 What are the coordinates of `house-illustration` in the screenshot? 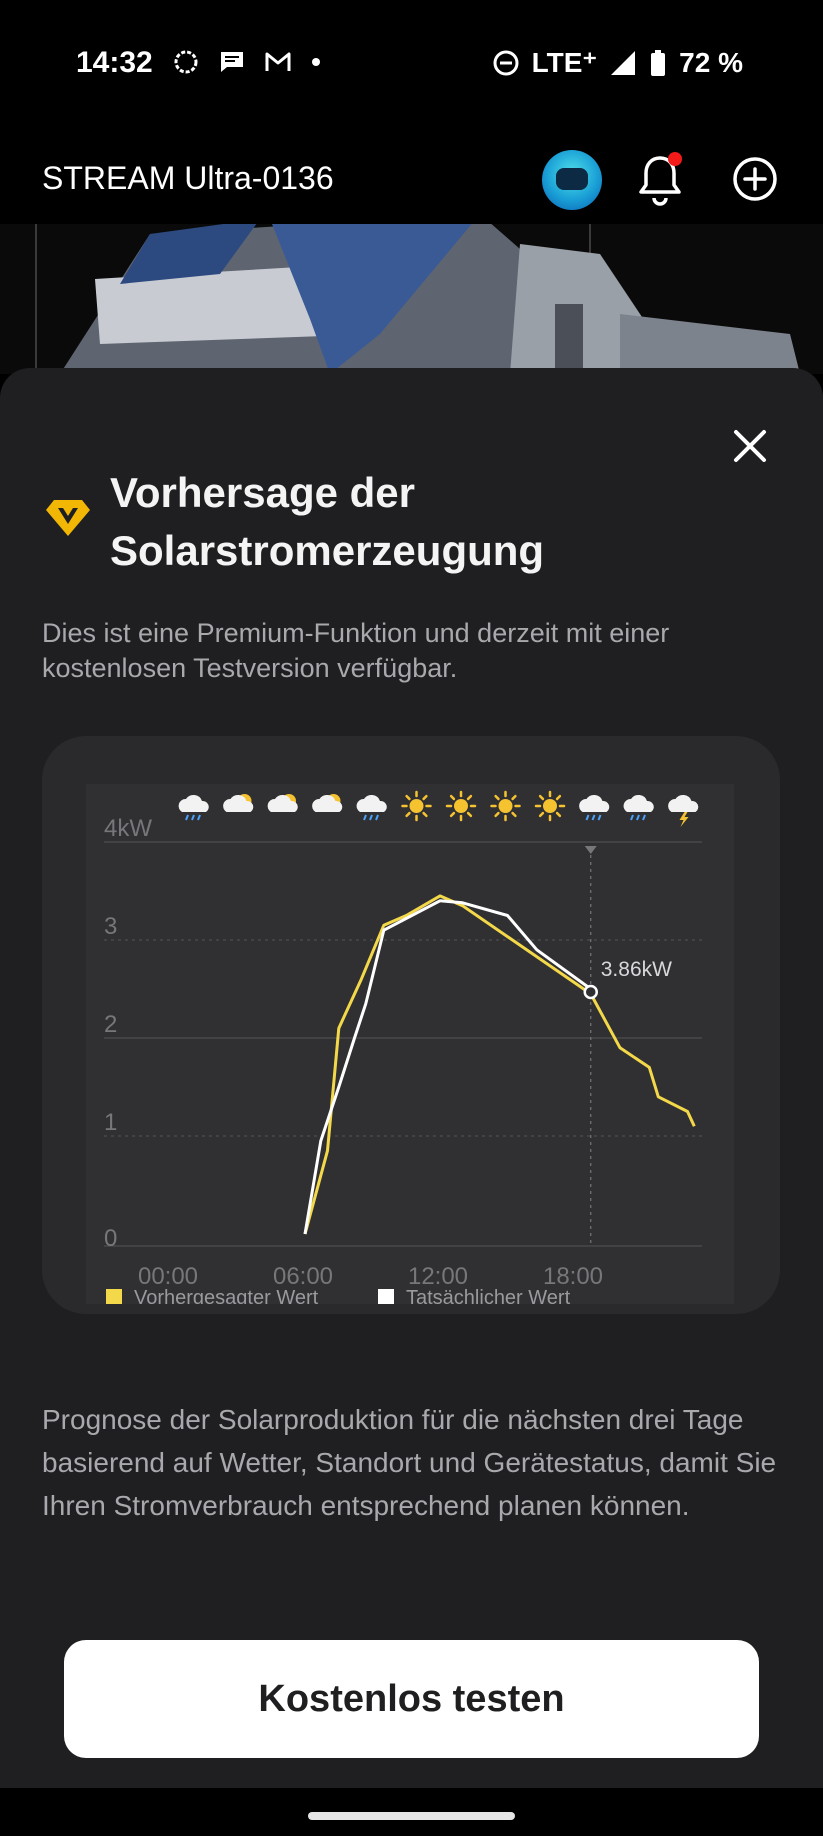 It's located at (411, 299).